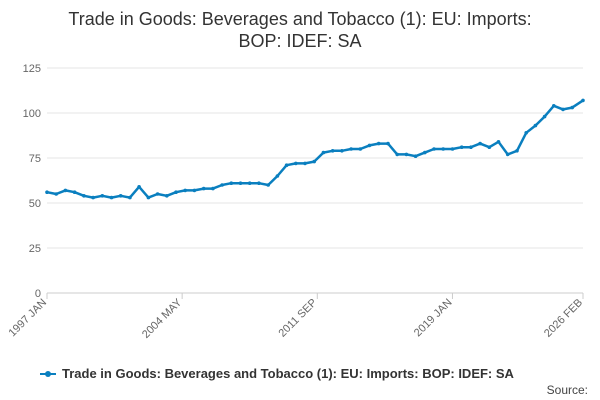  I want to click on source-label: Source:, so click(567, 390).